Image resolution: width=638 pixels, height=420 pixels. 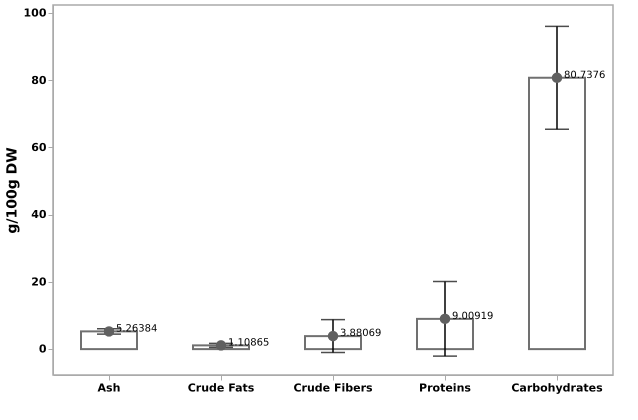 What do you see at coordinates (557, 388) in the screenshot?
I see `x-tick-label: Carbohydrates` at bounding box center [557, 388].